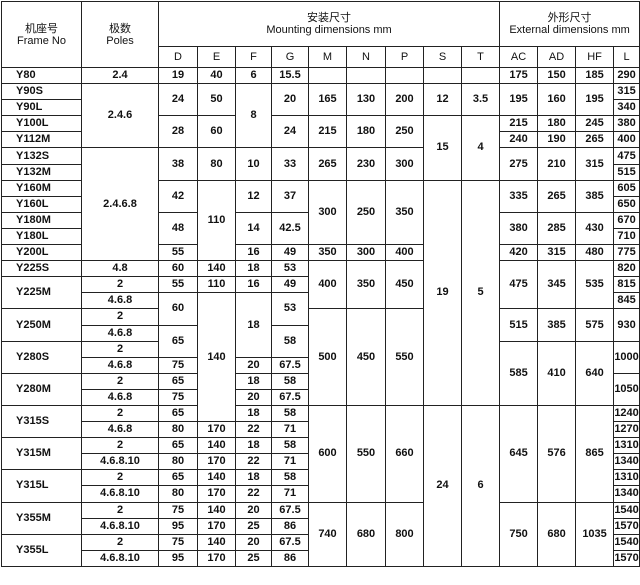 This screenshot has height=585, width=640. I want to click on cell-frame: Y355M, so click(41, 518).